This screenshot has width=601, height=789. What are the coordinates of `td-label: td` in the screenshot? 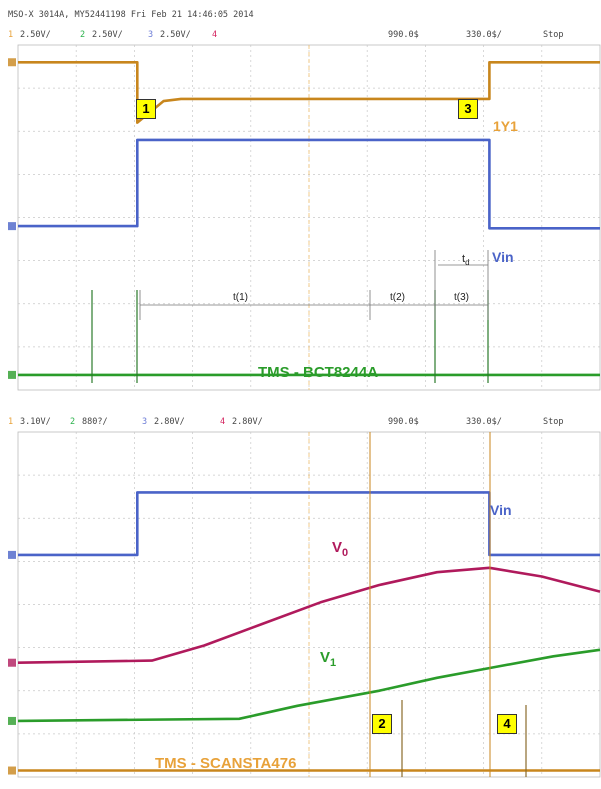 It's located at (466, 260).